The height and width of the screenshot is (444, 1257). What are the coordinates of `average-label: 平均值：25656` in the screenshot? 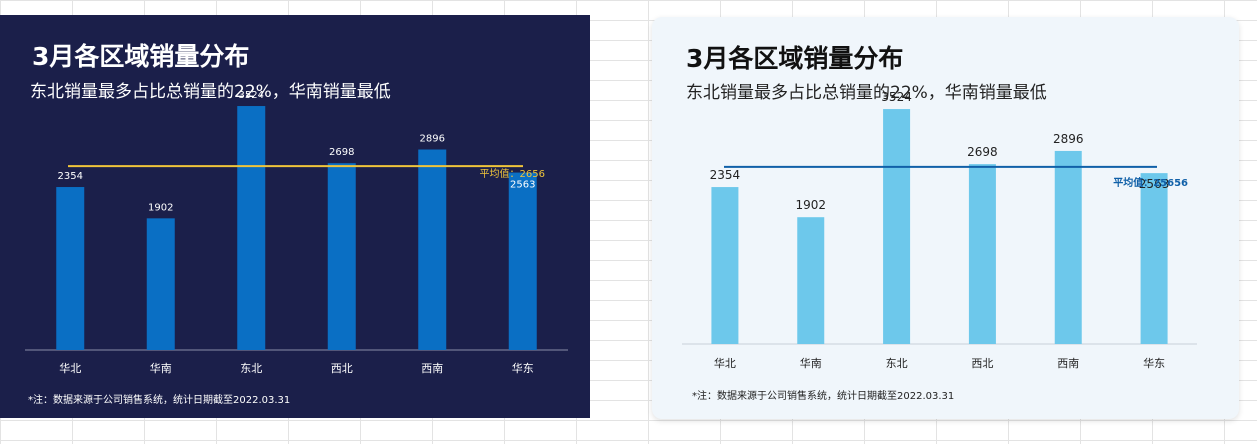 It's located at (1150, 182).